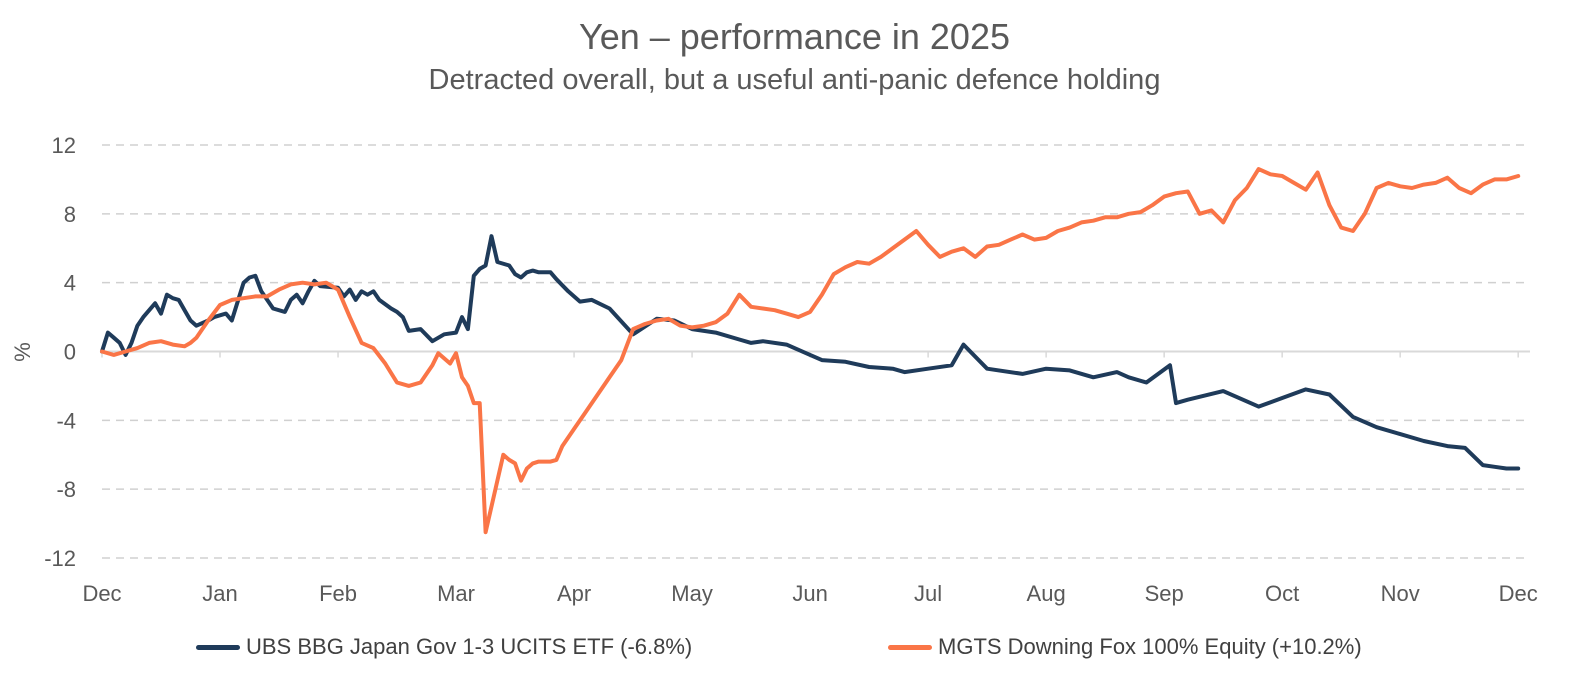 The image size is (1589, 693). What do you see at coordinates (469, 646) in the screenshot?
I see `legend-label-ubs: UBS BBG Japan Gov 1-3 UCITS ETF (-6.8%)` at bounding box center [469, 646].